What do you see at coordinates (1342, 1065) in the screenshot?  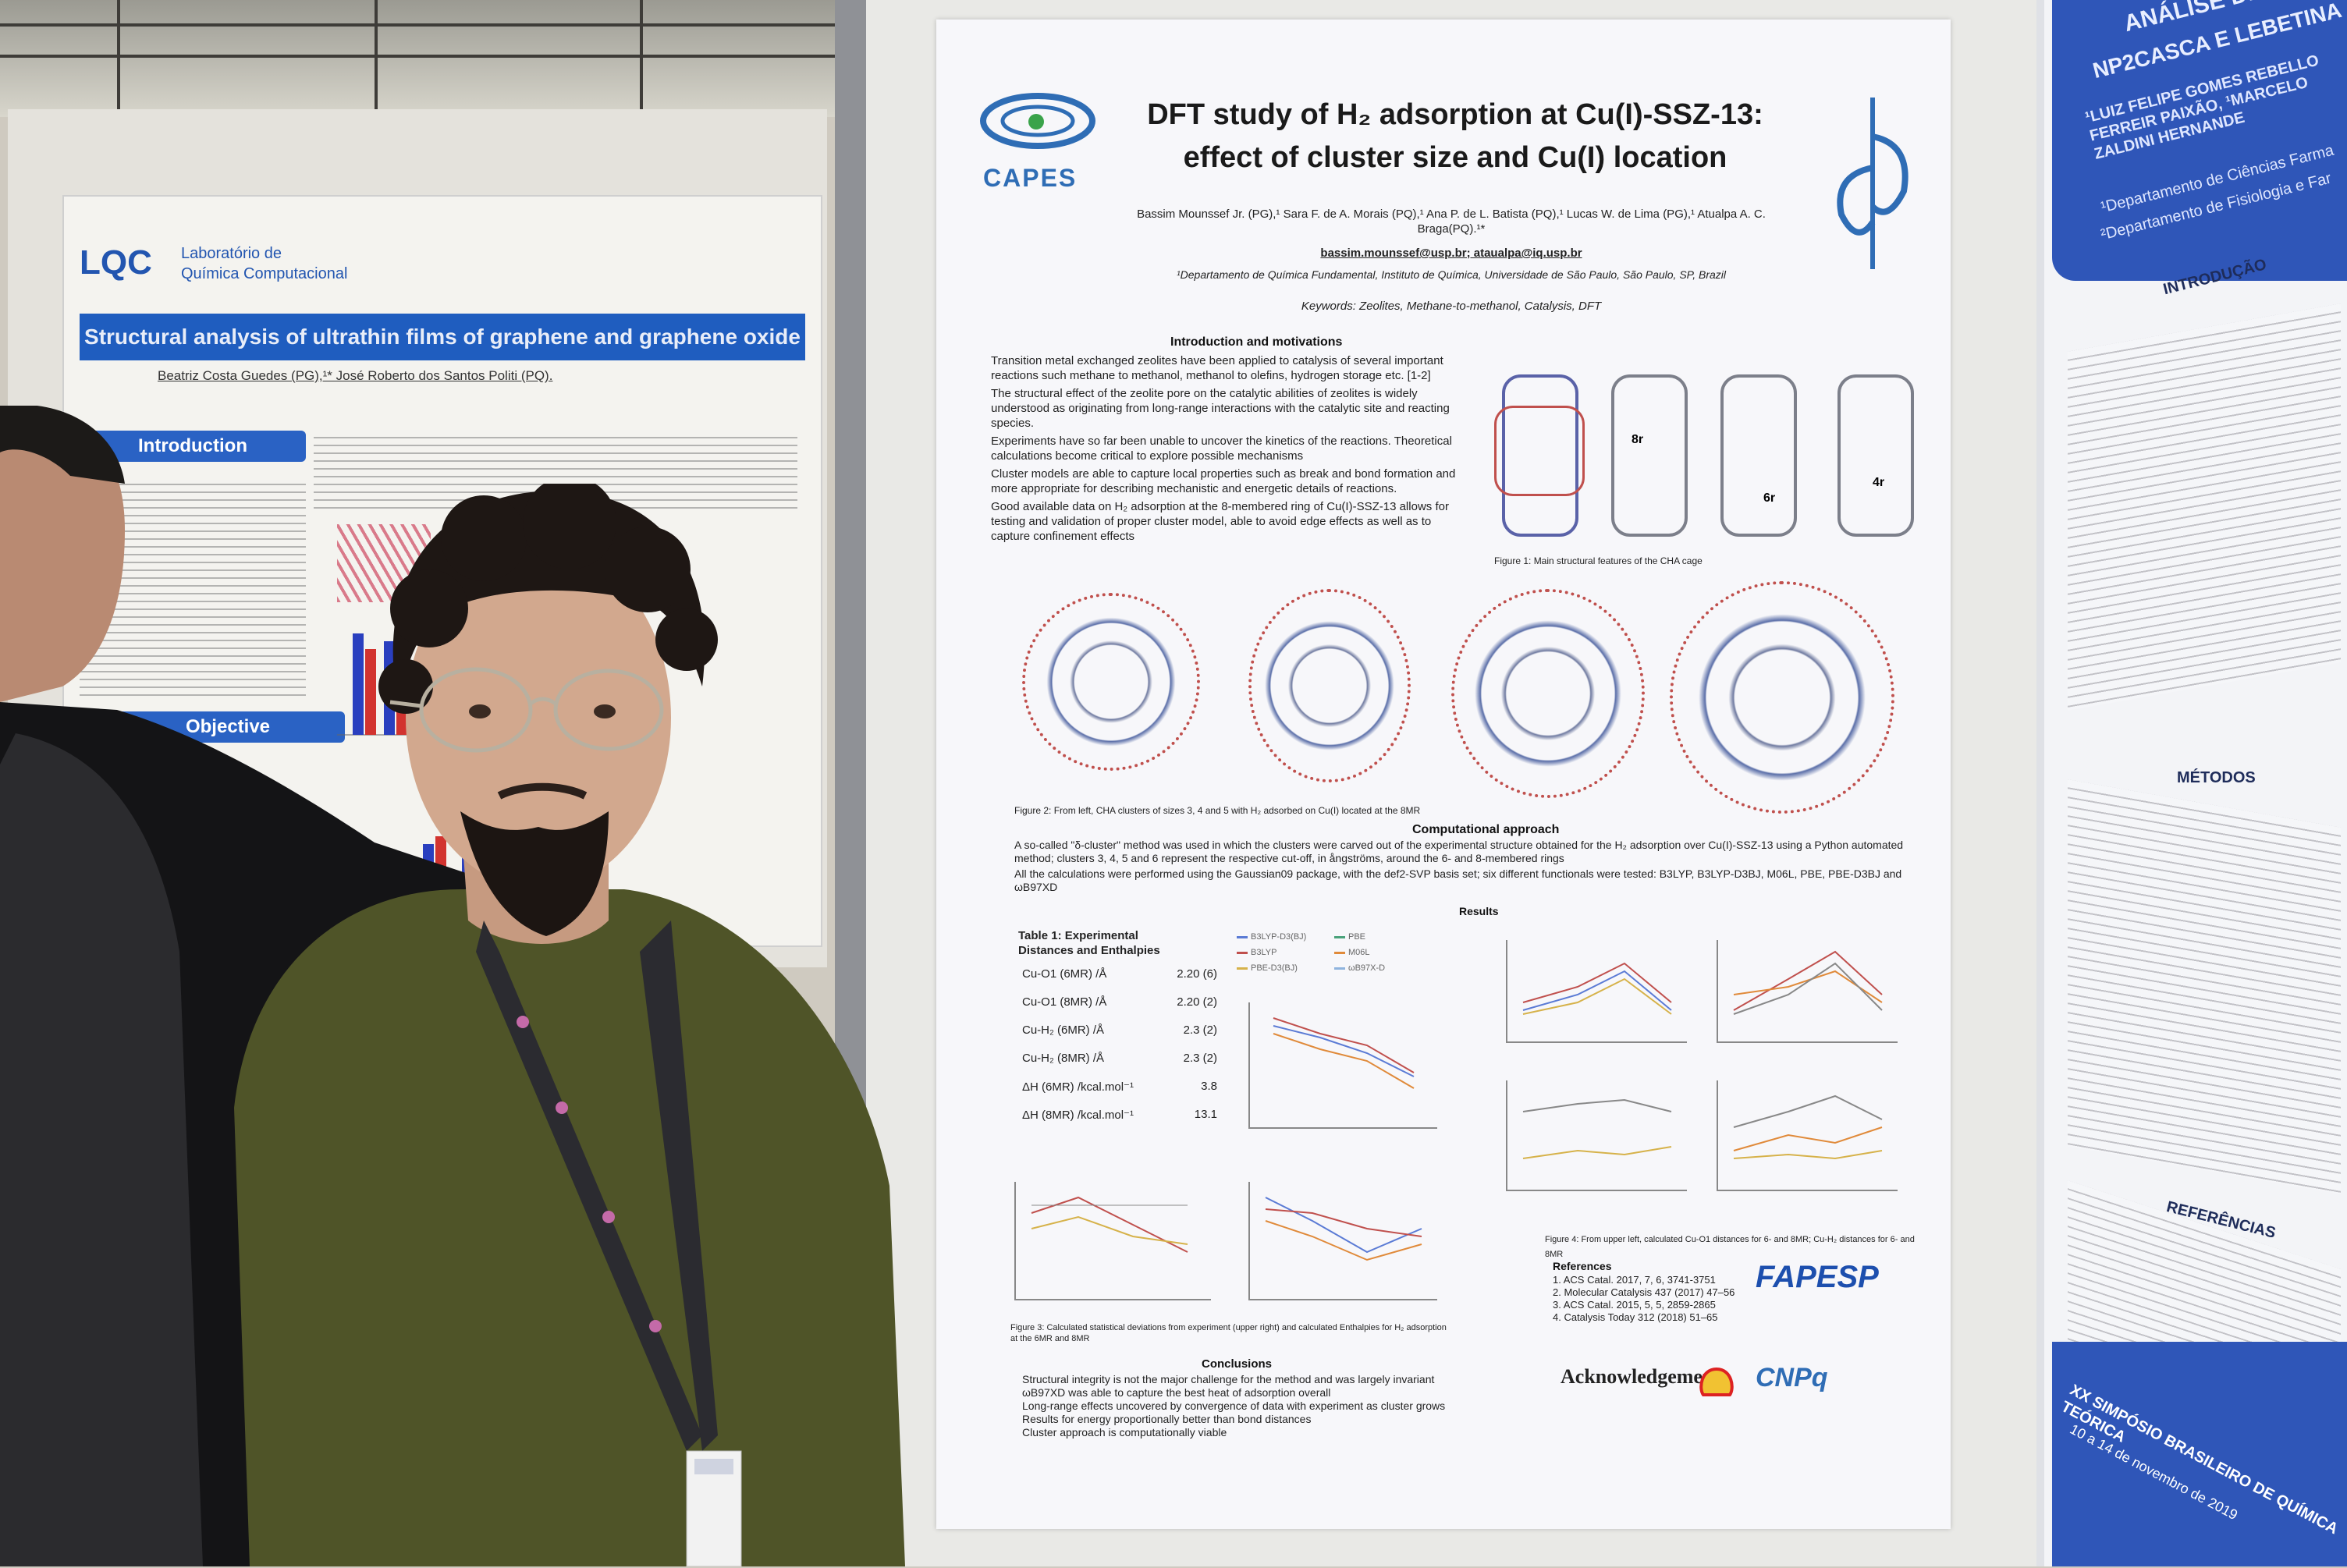 I see `deviation-chart` at bounding box center [1342, 1065].